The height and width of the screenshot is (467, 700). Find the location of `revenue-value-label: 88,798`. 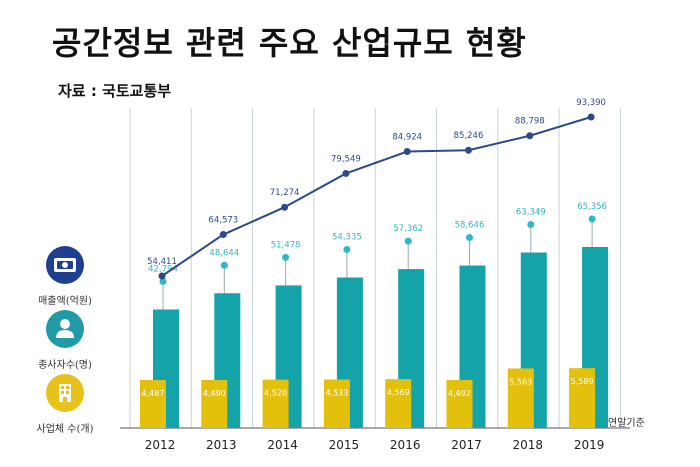

revenue-value-label: 88,798 is located at coordinates (530, 122).